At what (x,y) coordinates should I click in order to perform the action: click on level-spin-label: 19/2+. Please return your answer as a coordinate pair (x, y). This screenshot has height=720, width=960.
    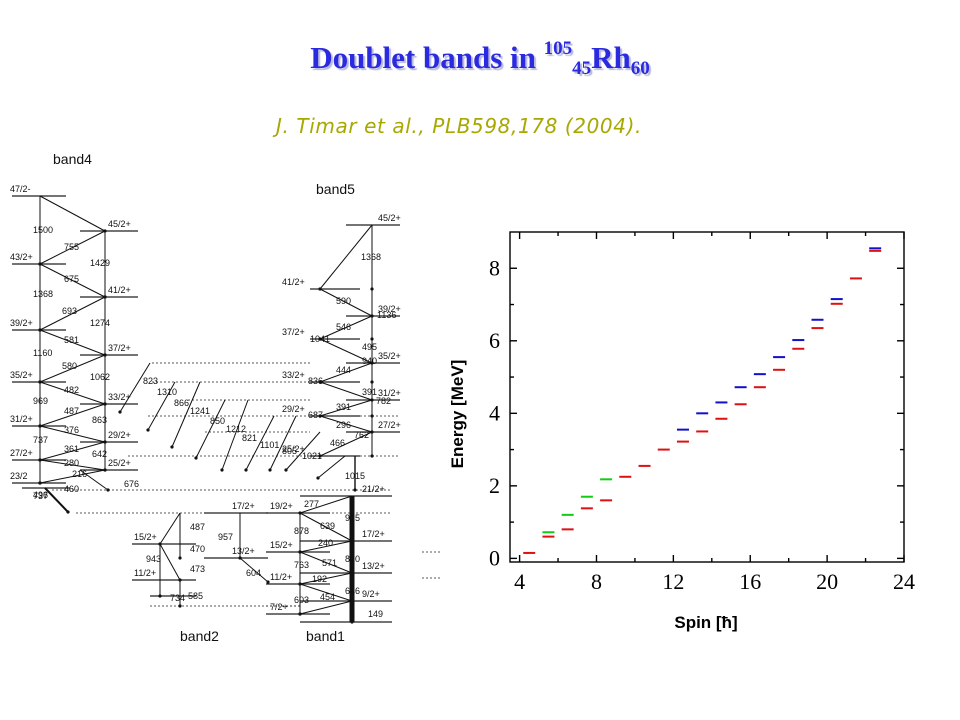
    Looking at the image, I should click on (281, 506).